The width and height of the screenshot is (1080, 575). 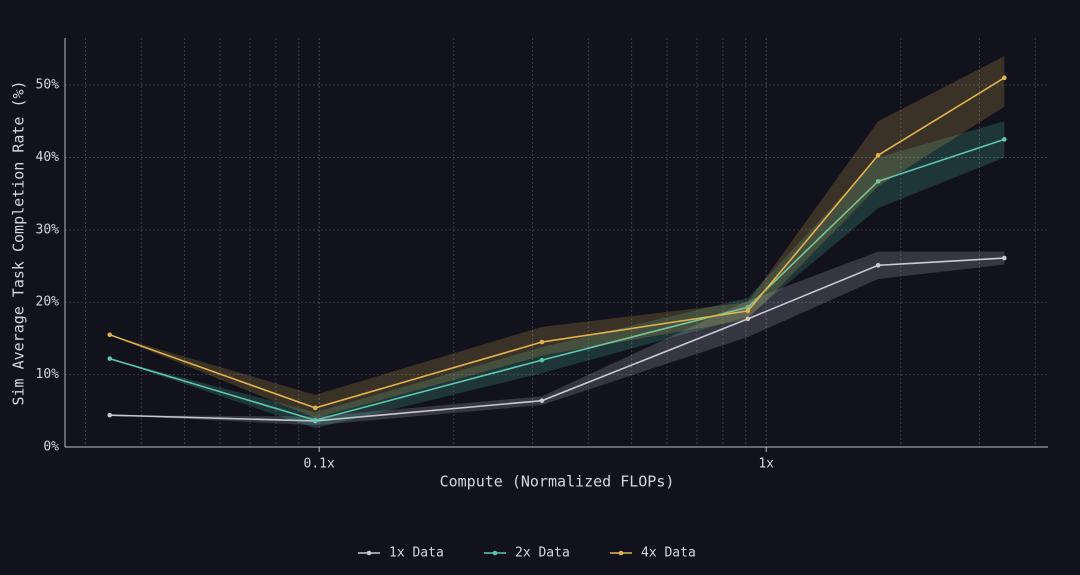 I want to click on y-tick-label: 50%, so click(x=48, y=85).